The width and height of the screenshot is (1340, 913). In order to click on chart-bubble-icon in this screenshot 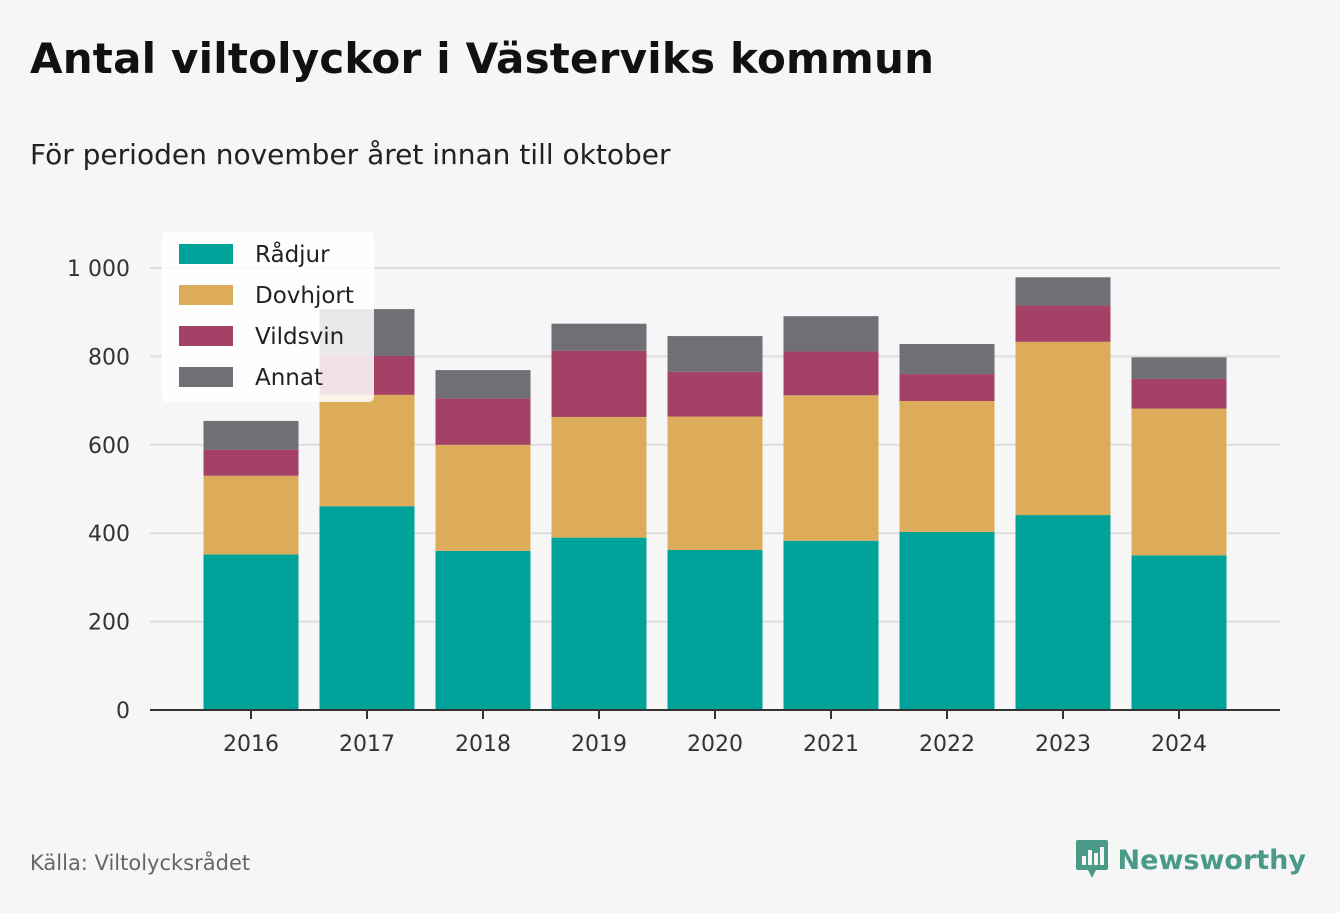, I will do `click(1091, 859)`.